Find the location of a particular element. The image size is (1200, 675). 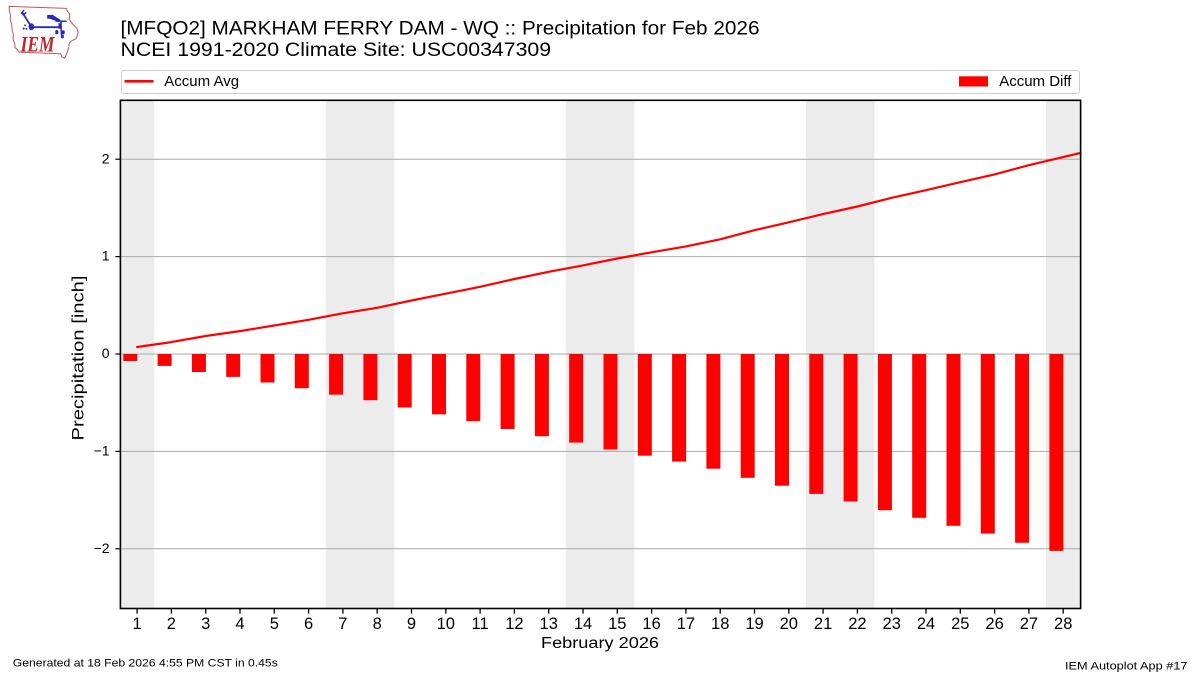

svg-text: −1 is located at coordinates (102, 451).